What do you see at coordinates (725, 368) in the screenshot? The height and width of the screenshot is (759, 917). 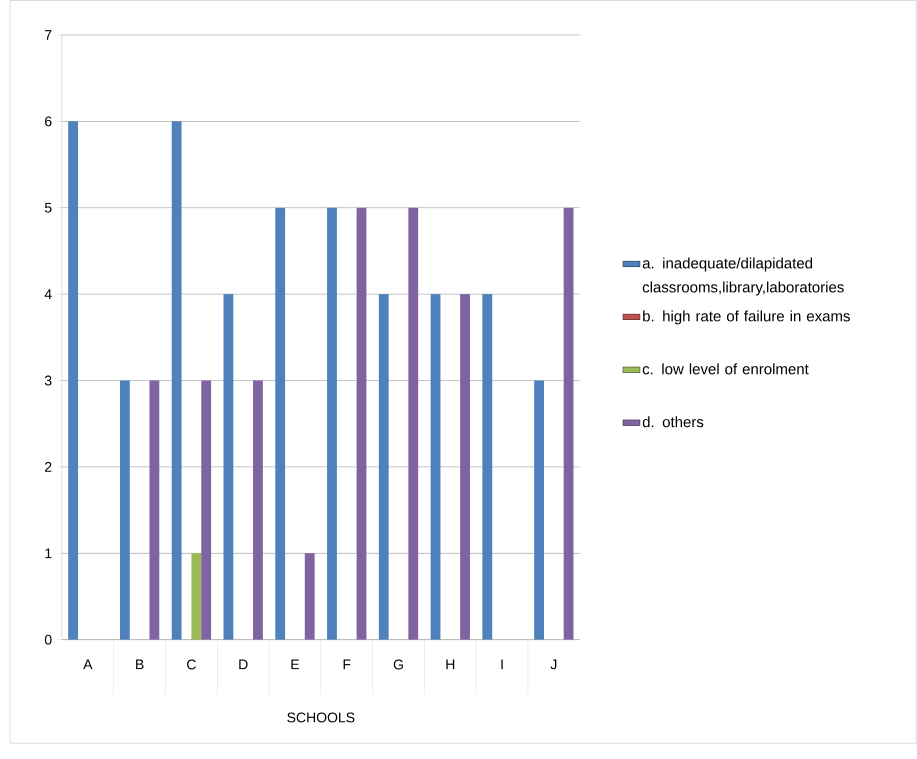 I see `legend-label: c. low level of enrolment` at bounding box center [725, 368].